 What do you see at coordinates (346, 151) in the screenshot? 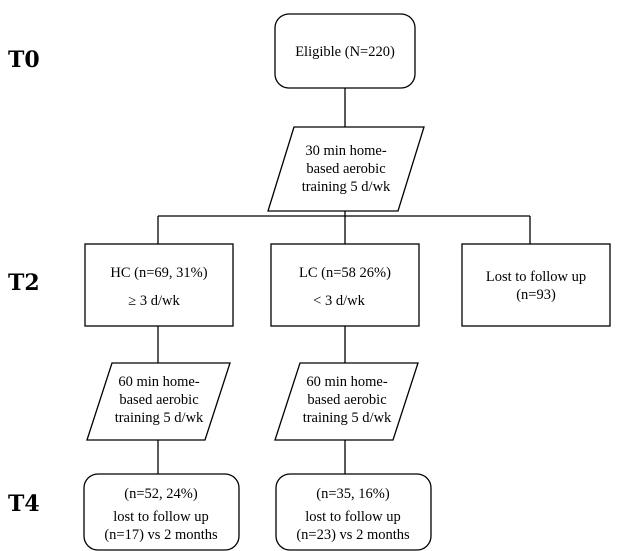
I see `training-30-line-1: 30 min home-` at bounding box center [346, 151].